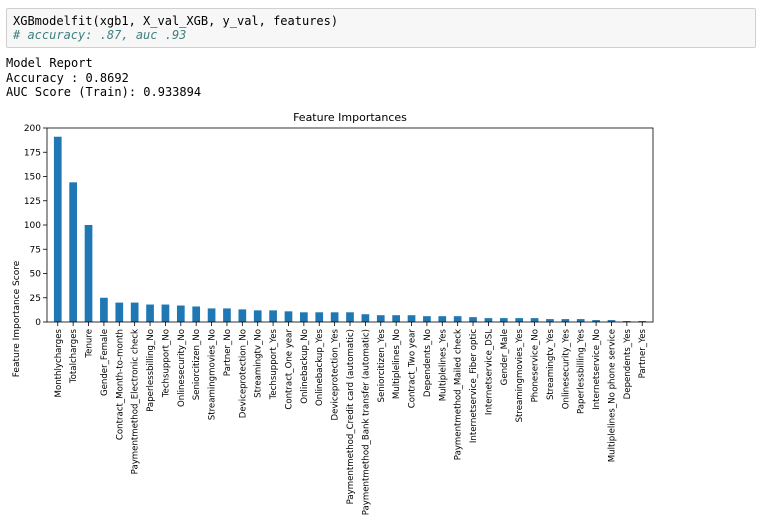 The height and width of the screenshot is (531, 771). Describe the element at coordinates (413, 369) in the screenshot. I see `x-tick-label: Contract_Two year` at that location.